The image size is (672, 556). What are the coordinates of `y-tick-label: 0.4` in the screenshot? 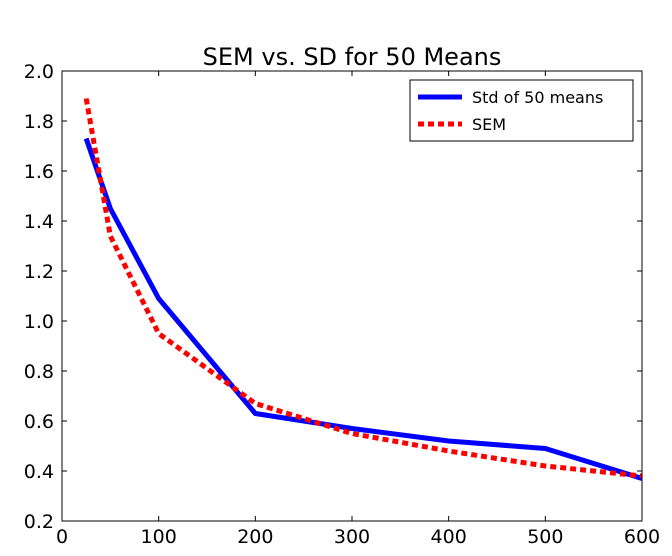 It's located at (39, 472).